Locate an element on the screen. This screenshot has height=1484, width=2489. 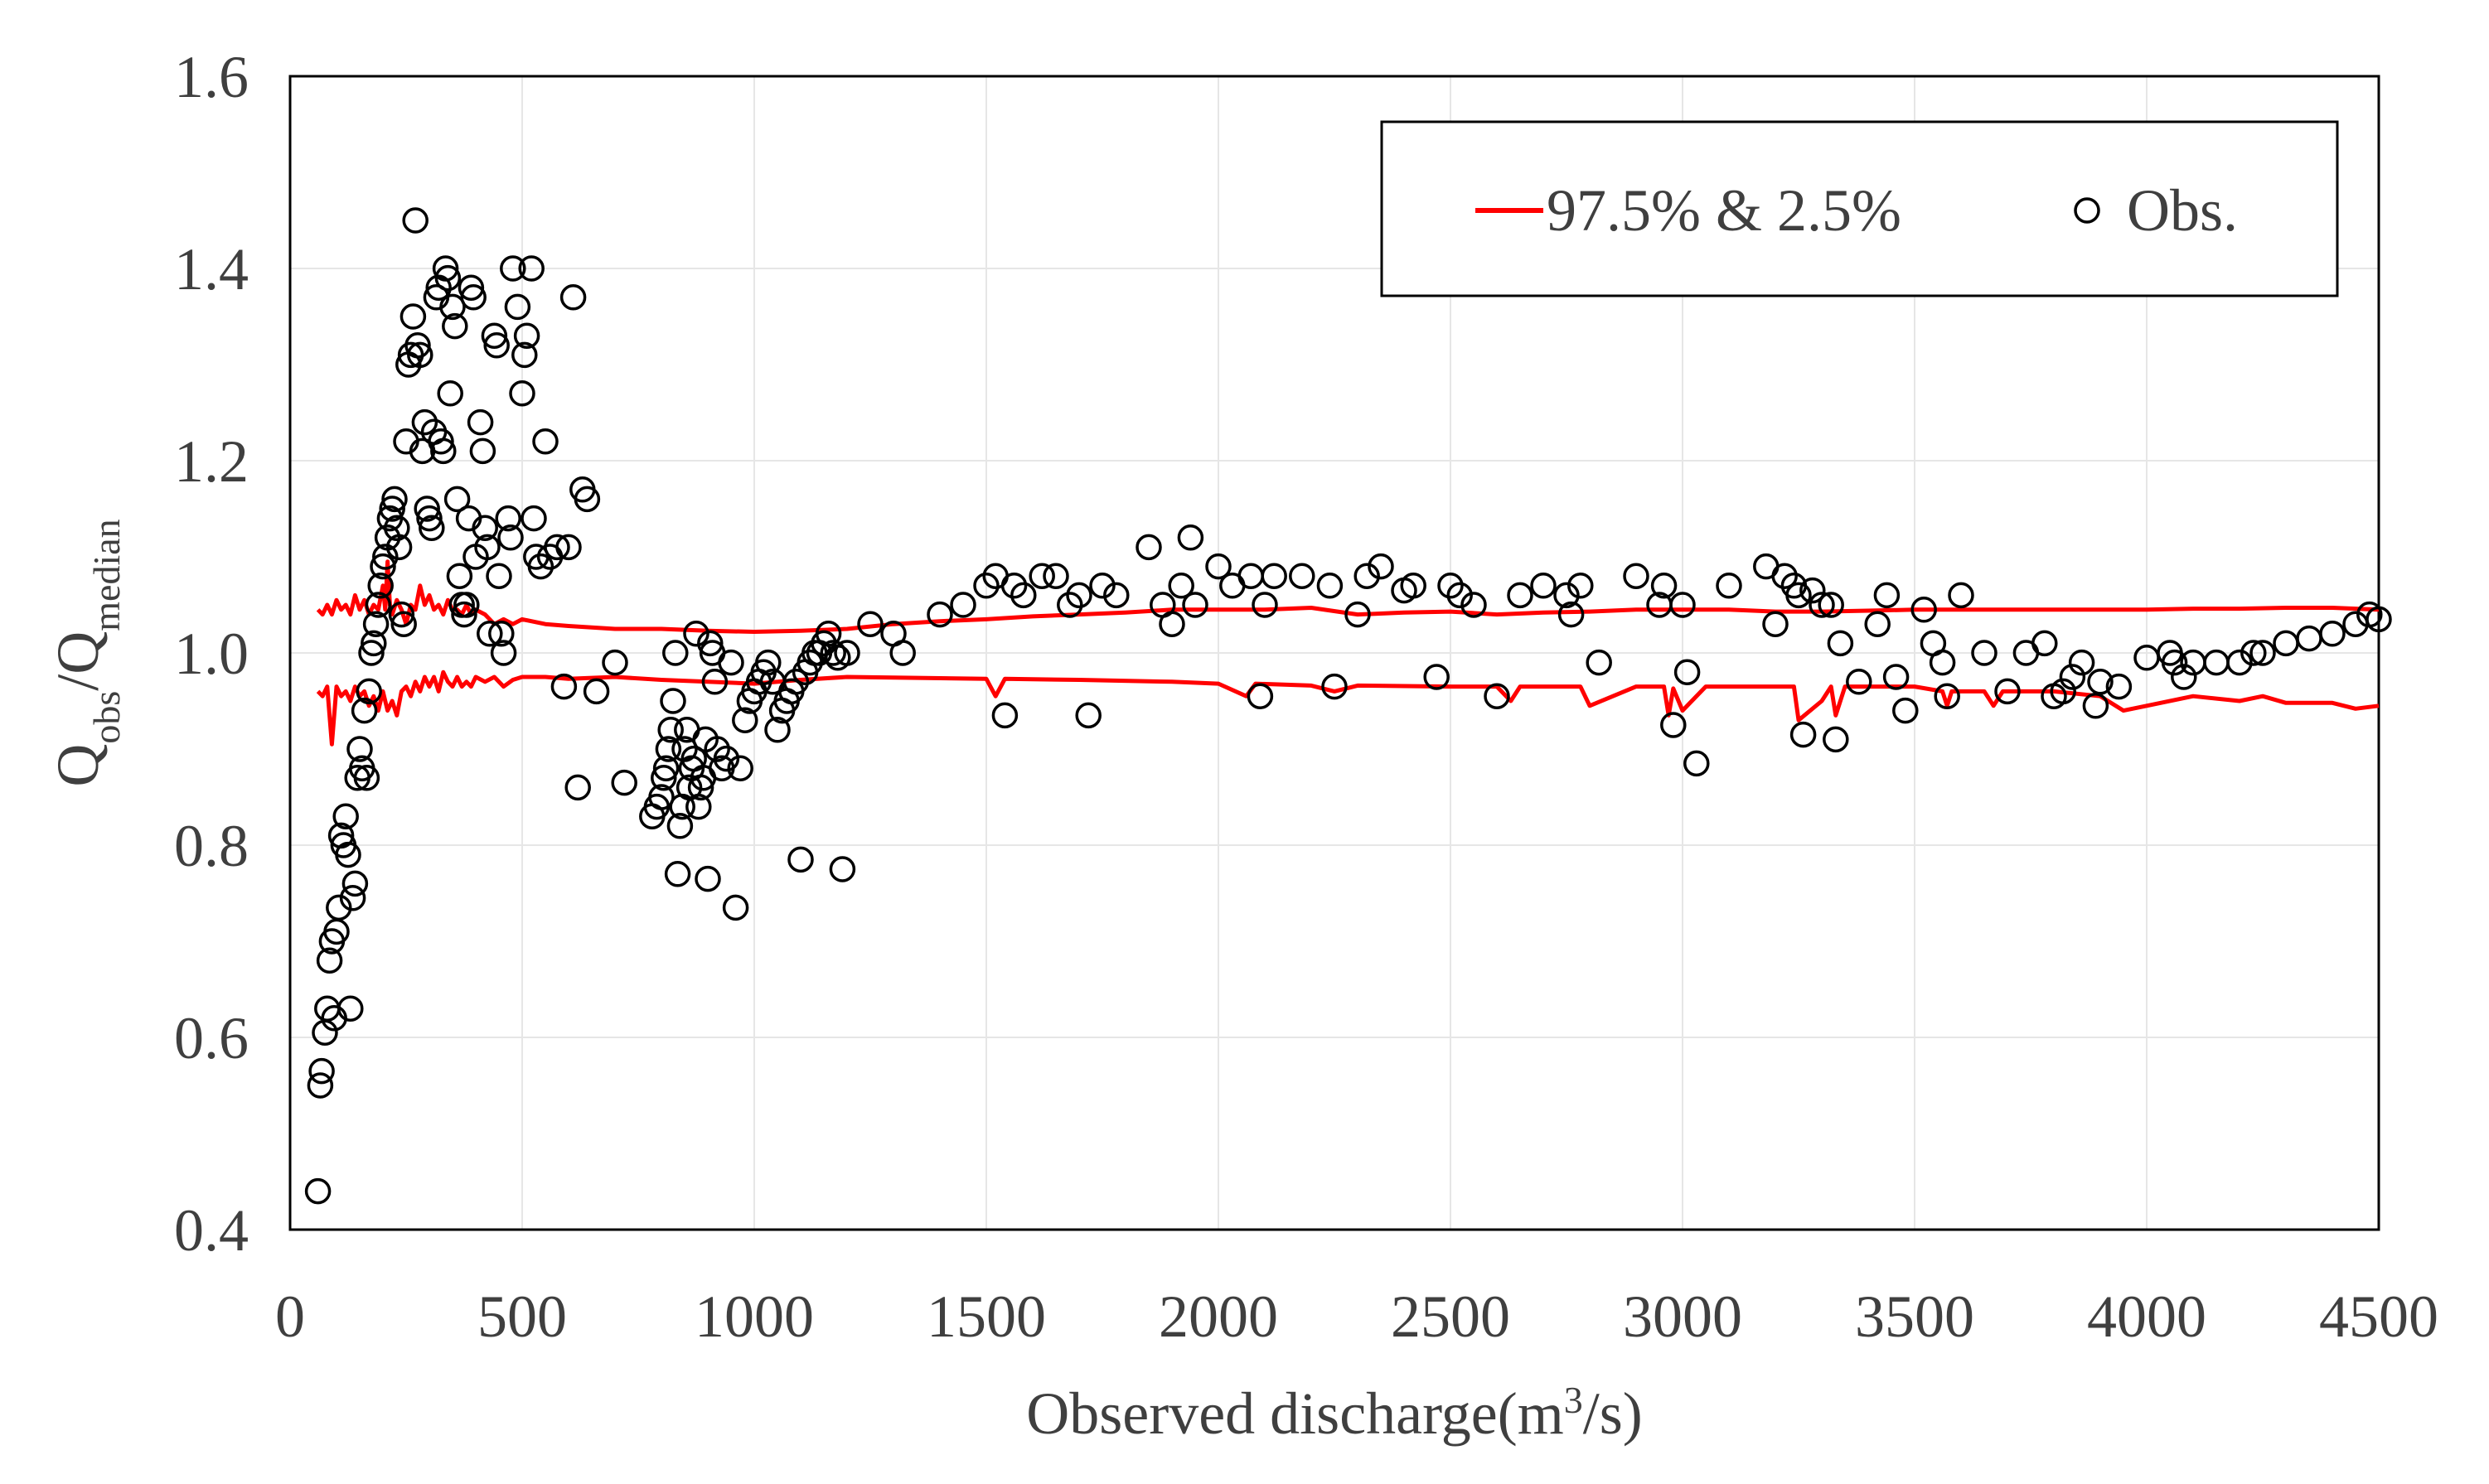
x-tick-label: 0 is located at coordinates (290, 1316).